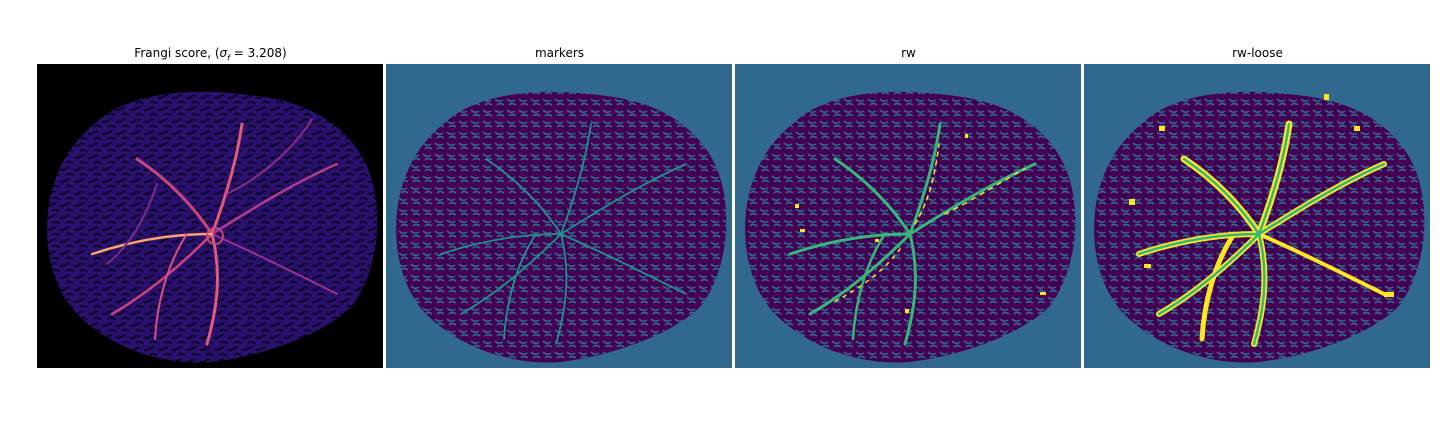 Image resolution: width=1440 pixels, height=432 pixels. Describe the element at coordinates (908, 53) in the screenshot. I see `panel-title-rw: rw` at that location.